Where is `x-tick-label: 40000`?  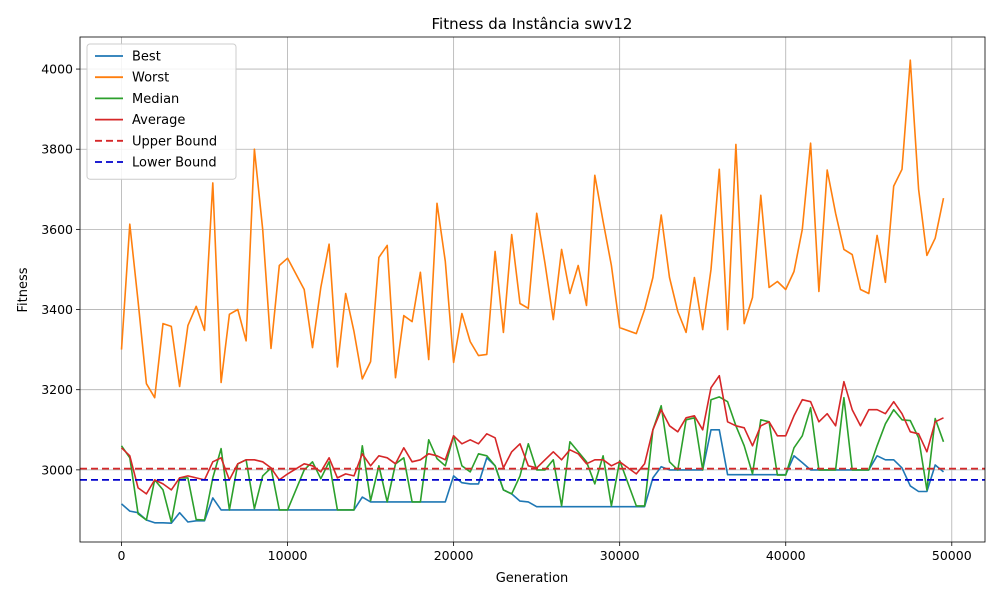 x-tick-label: 40000 is located at coordinates (786, 555).